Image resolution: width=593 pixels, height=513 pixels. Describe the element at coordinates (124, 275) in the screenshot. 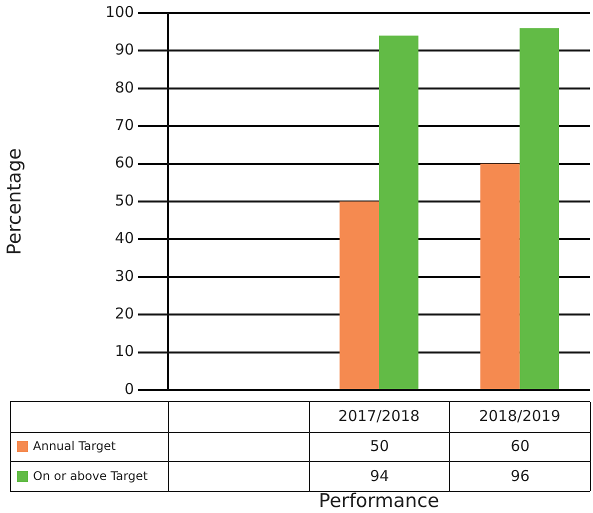

I see `y-tick-label: 30` at that location.